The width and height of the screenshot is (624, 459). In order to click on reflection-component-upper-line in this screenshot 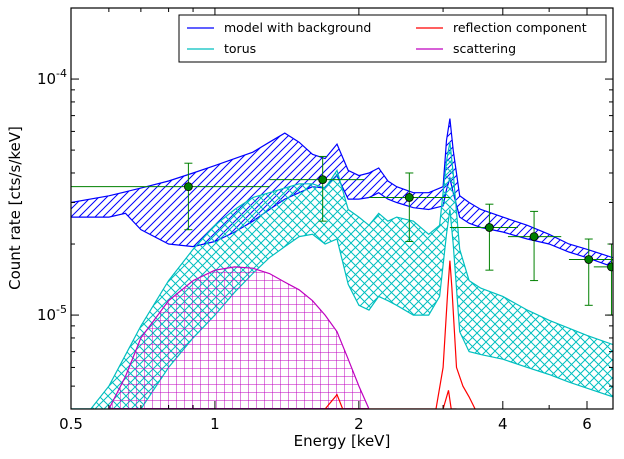, I will do `click(400, 334)`.